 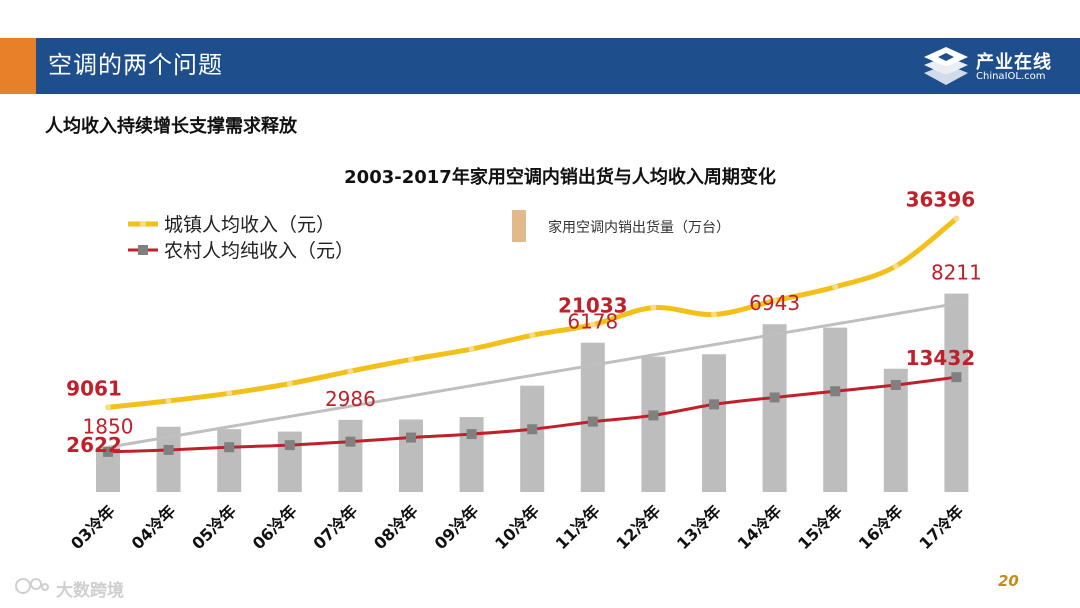 What do you see at coordinates (275, 527) in the screenshot?
I see `x-tick-06冷年: 06冷年` at bounding box center [275, 527].